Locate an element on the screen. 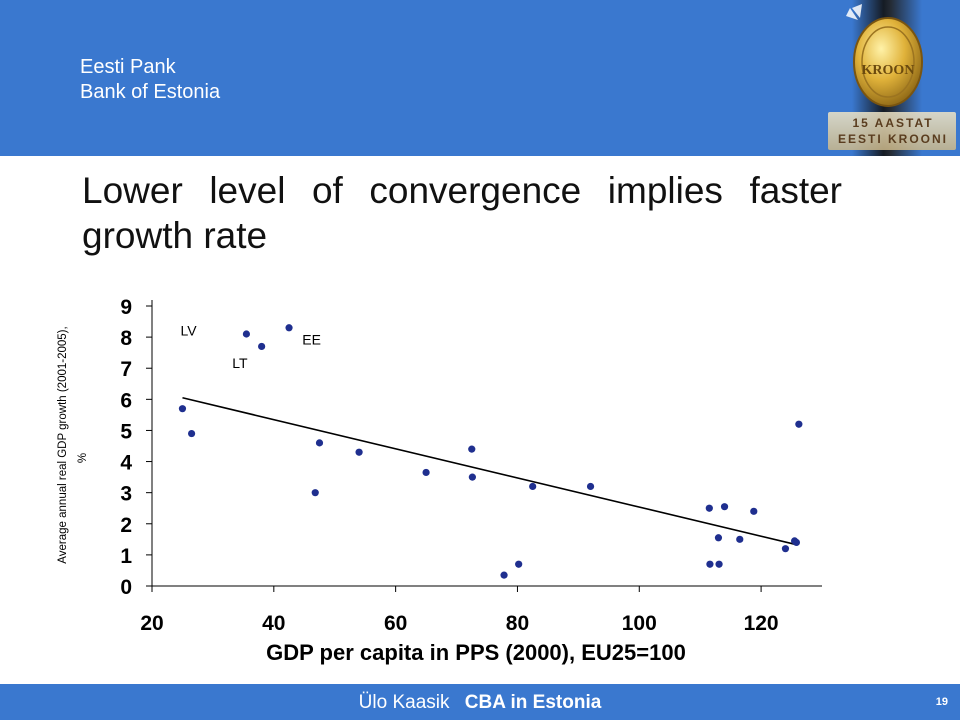 The height and width of the screenshot is (720, 960). y-tick-label: 9 is located at coordinates (126, 307).